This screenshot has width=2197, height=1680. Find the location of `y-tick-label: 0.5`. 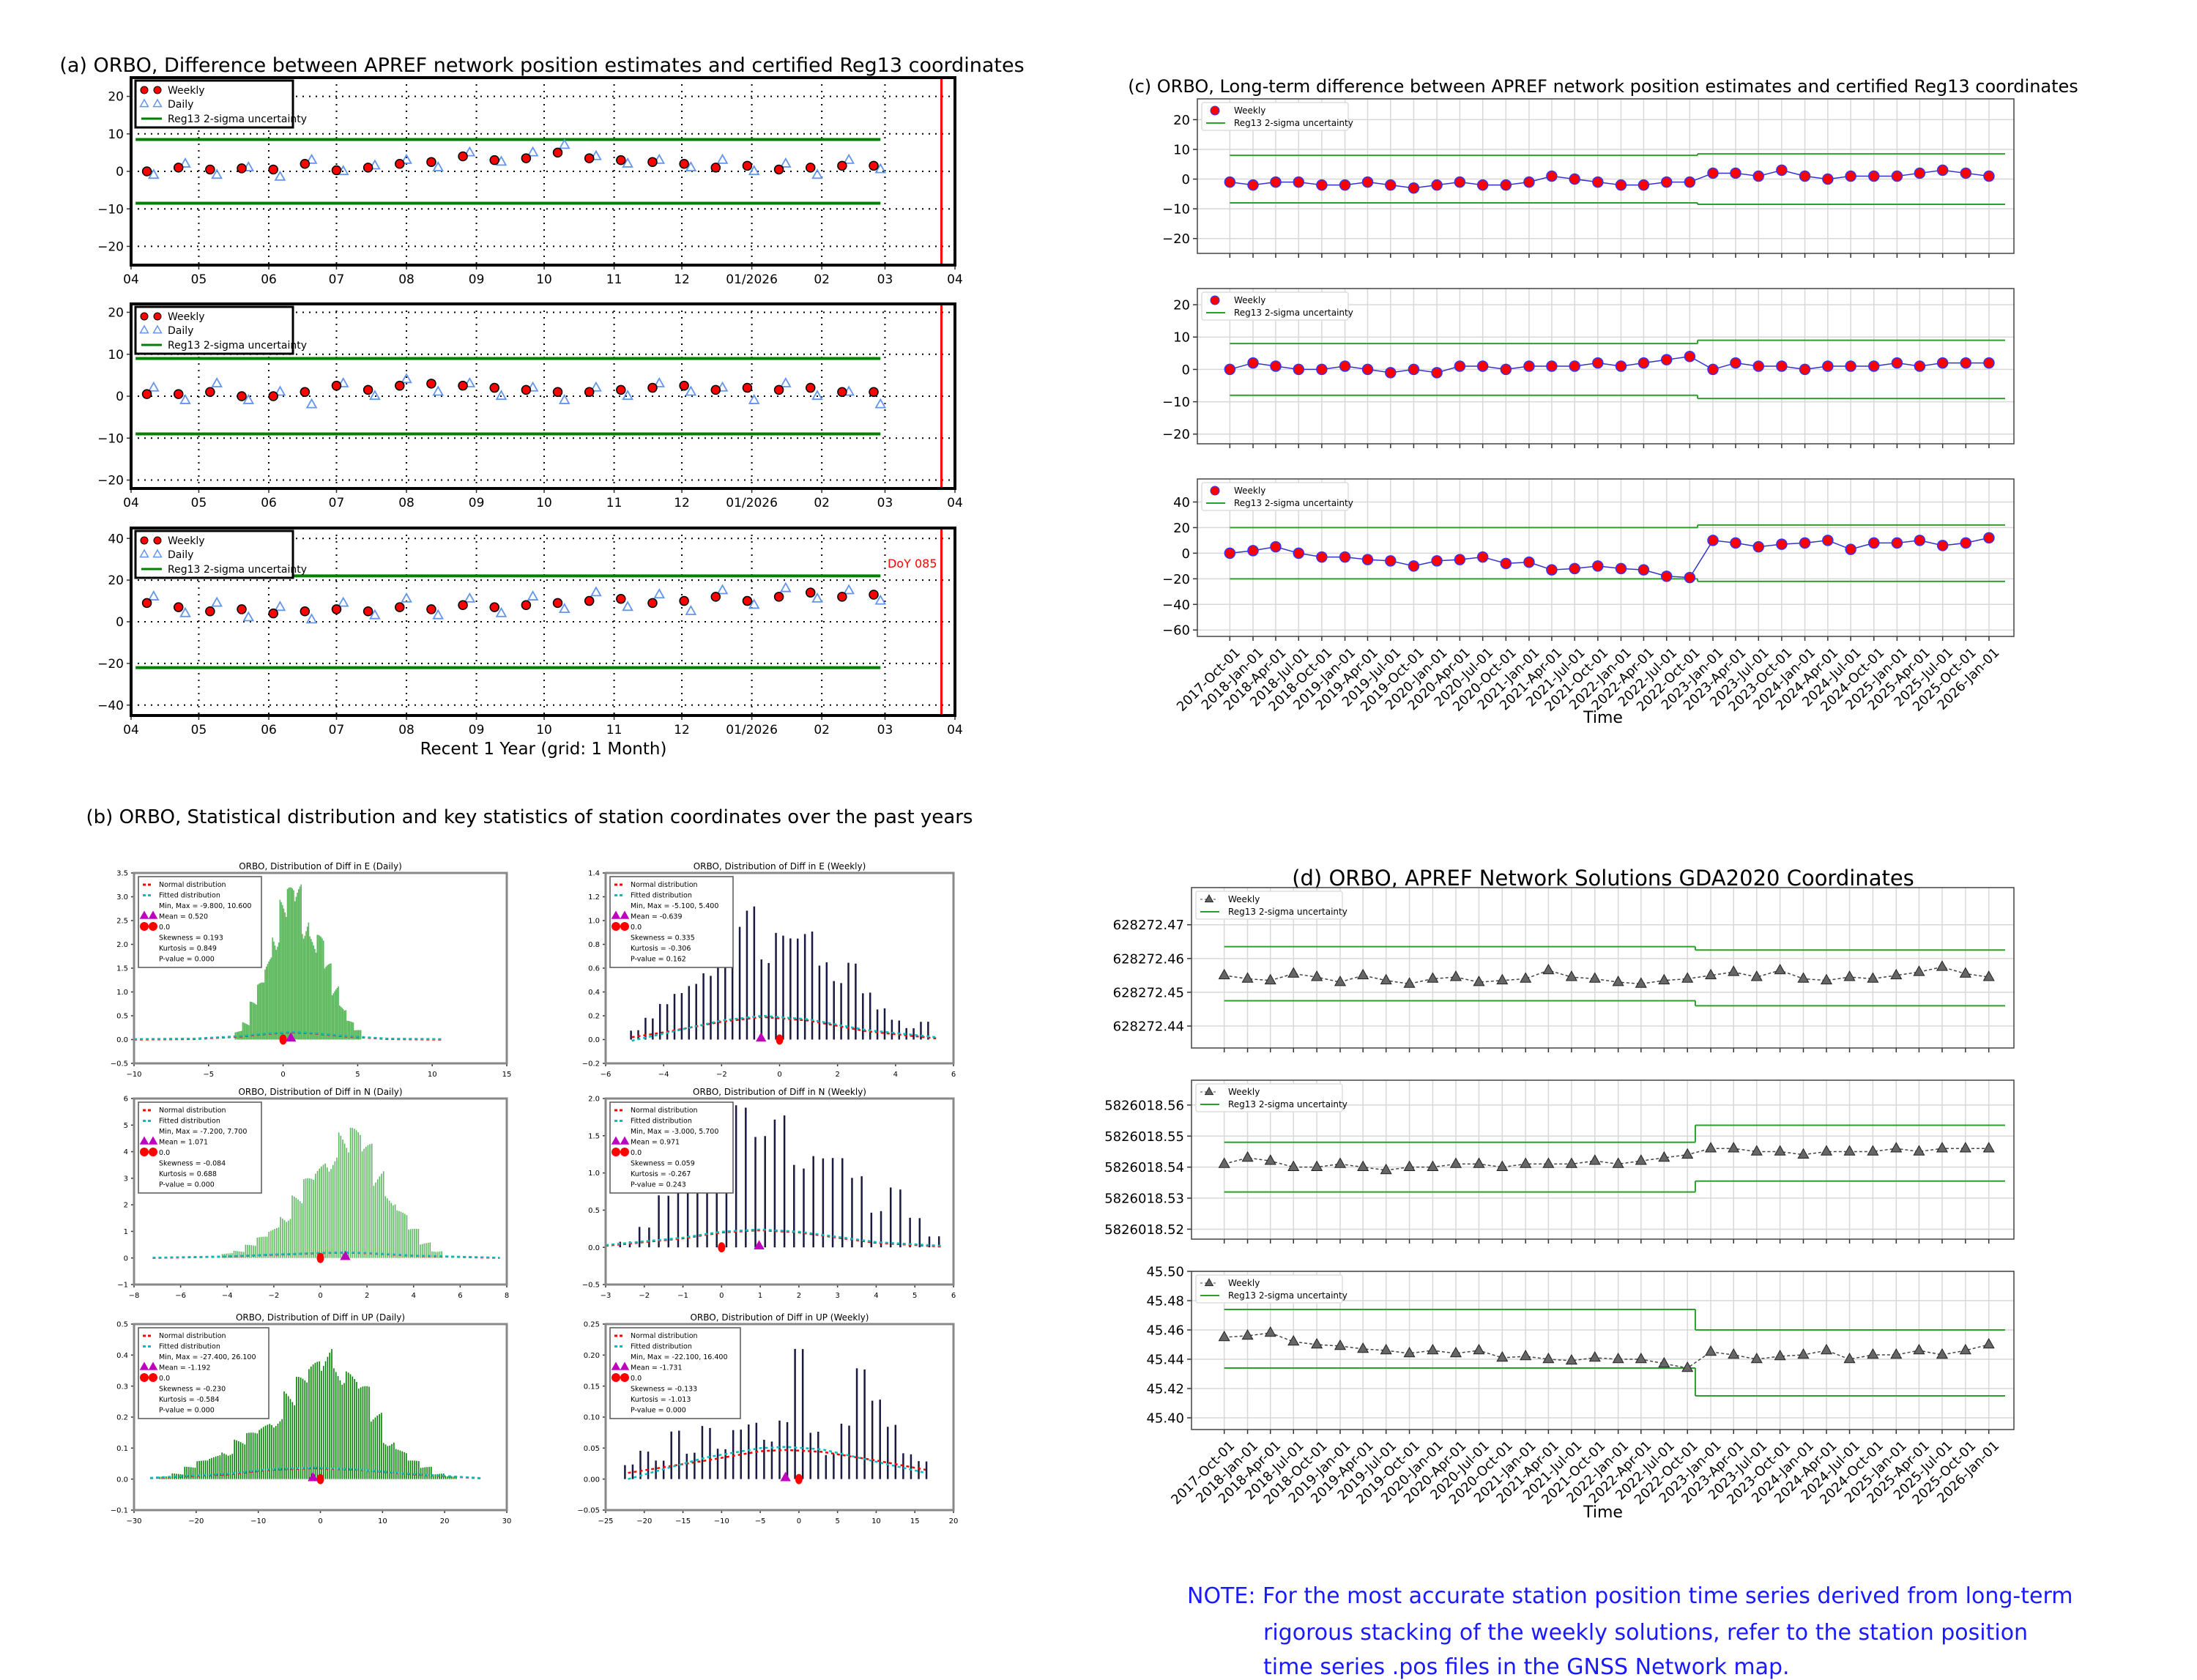

y-tick-label: 0.5 is located at coordinates (122, 1017).